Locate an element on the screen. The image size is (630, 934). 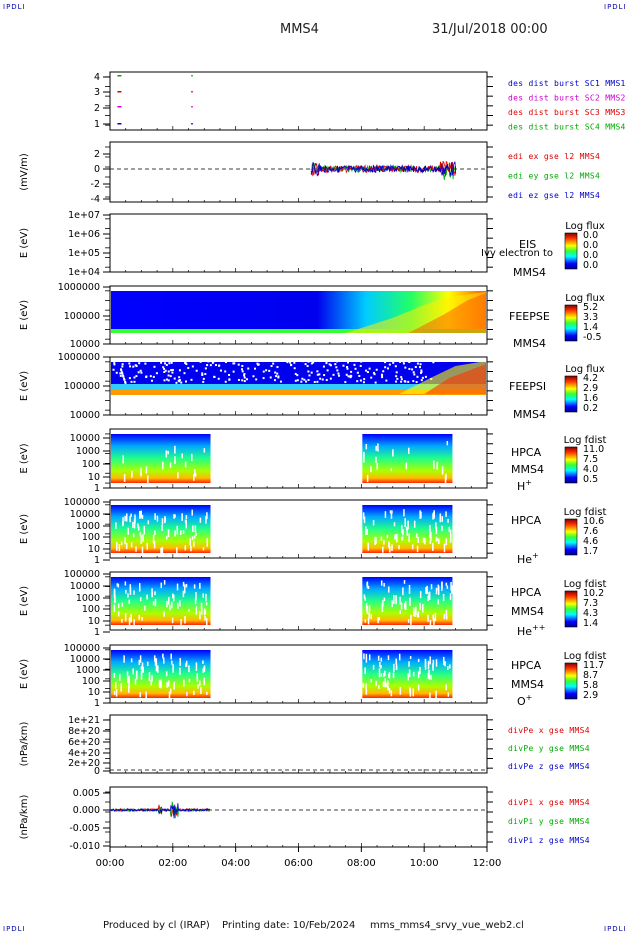
colorbar-tick-label: 4.6 is located at coordinates (590, 541).